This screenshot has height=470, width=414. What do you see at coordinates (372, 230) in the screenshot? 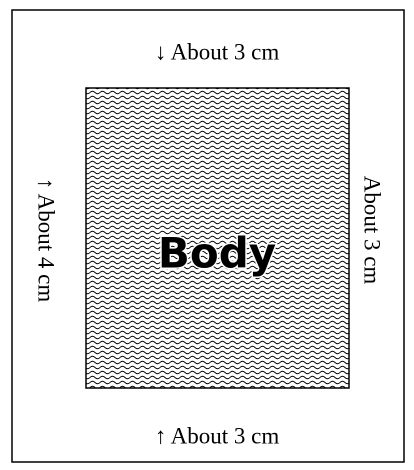
I see `right-label: About 3 cm` at bounding box center [372, 230].